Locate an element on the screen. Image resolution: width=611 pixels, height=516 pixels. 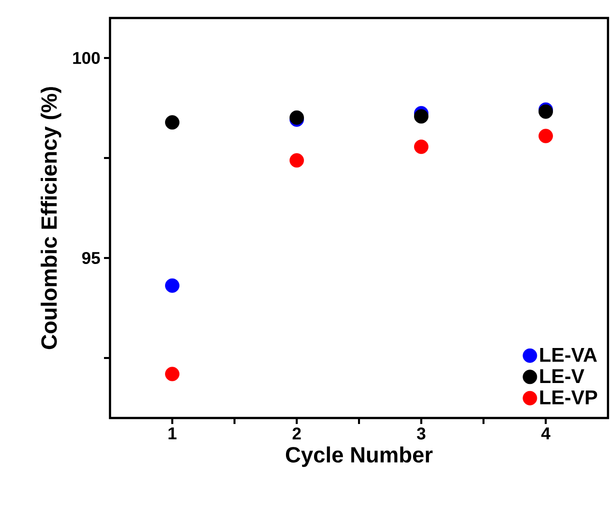
x-tick-label: 3 is located at coordinates (421, 434).